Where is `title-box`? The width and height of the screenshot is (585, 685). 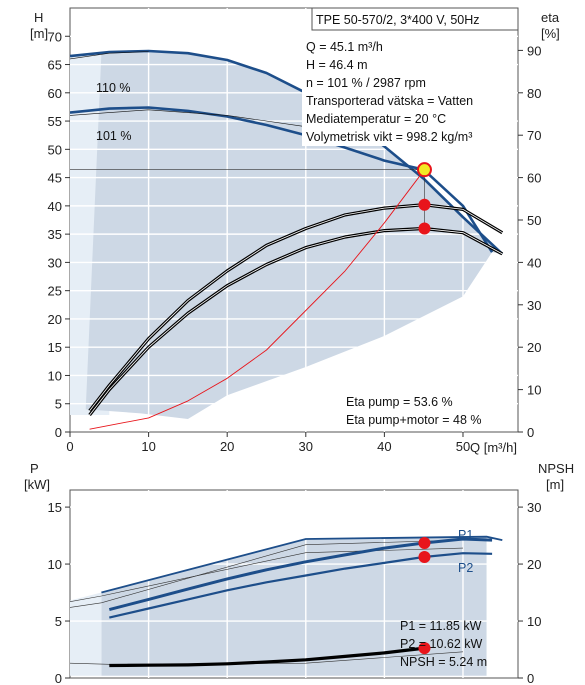 title-box is located at coordinates (415, 19).